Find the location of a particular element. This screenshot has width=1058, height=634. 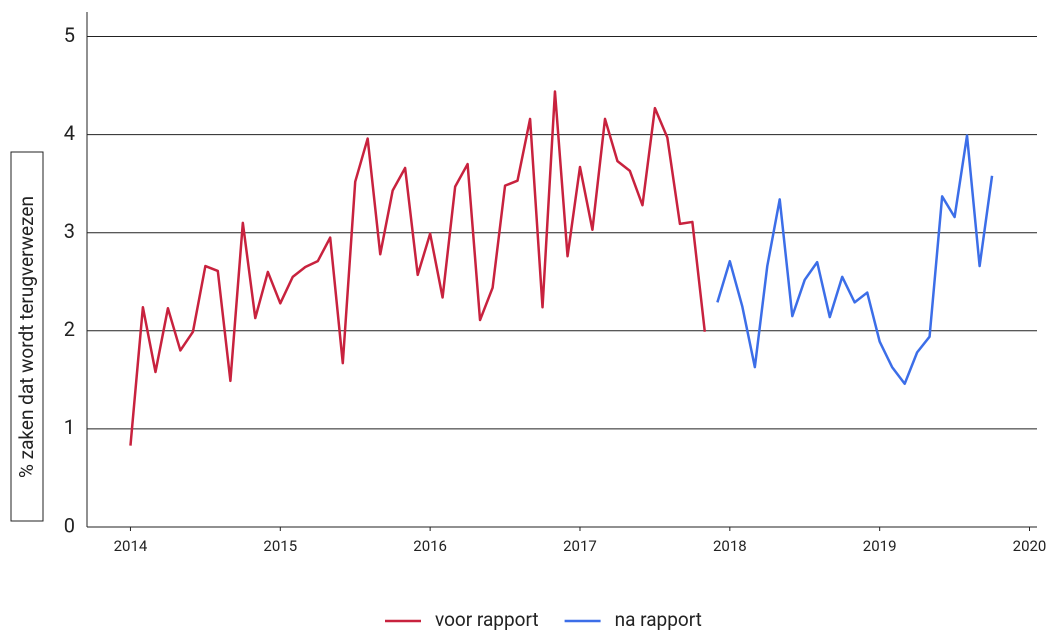

y-tick-label: 5 is located at coordinates (69, 35).